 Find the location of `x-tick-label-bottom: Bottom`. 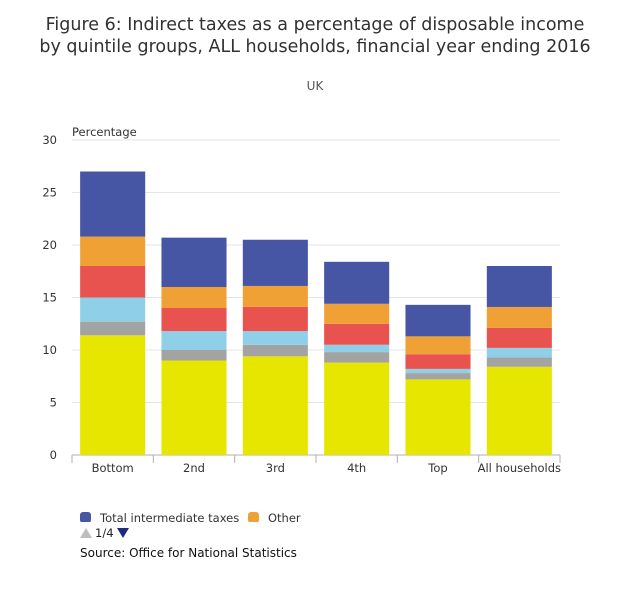

x-tick-label-bottom: Bottom is located at coordinates (113, 468).